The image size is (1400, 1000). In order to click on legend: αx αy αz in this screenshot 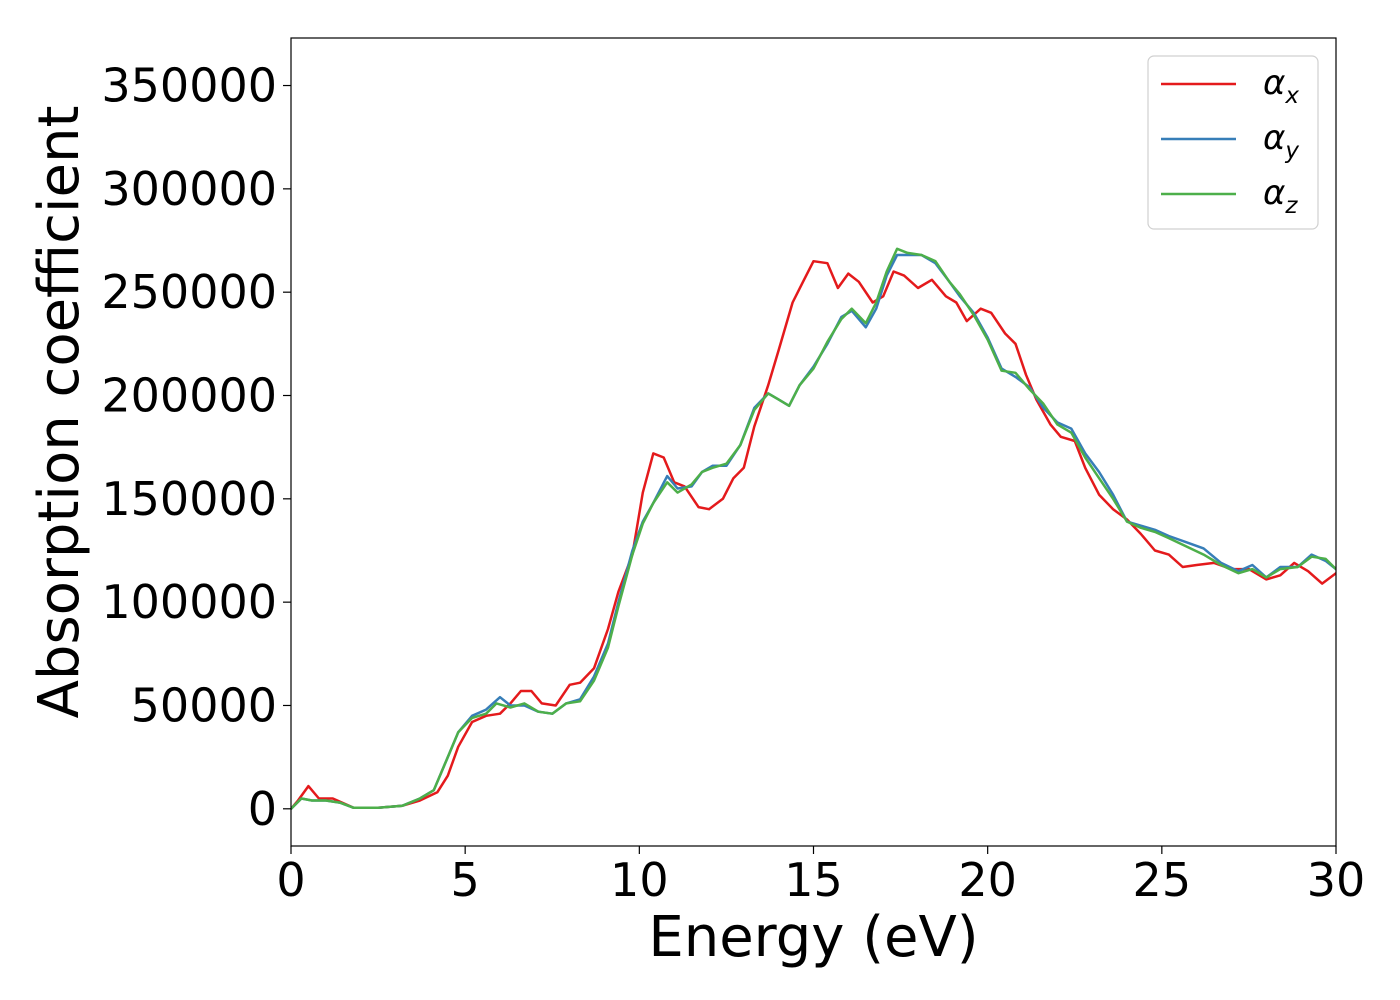, I will do `click(1233, 142)`.